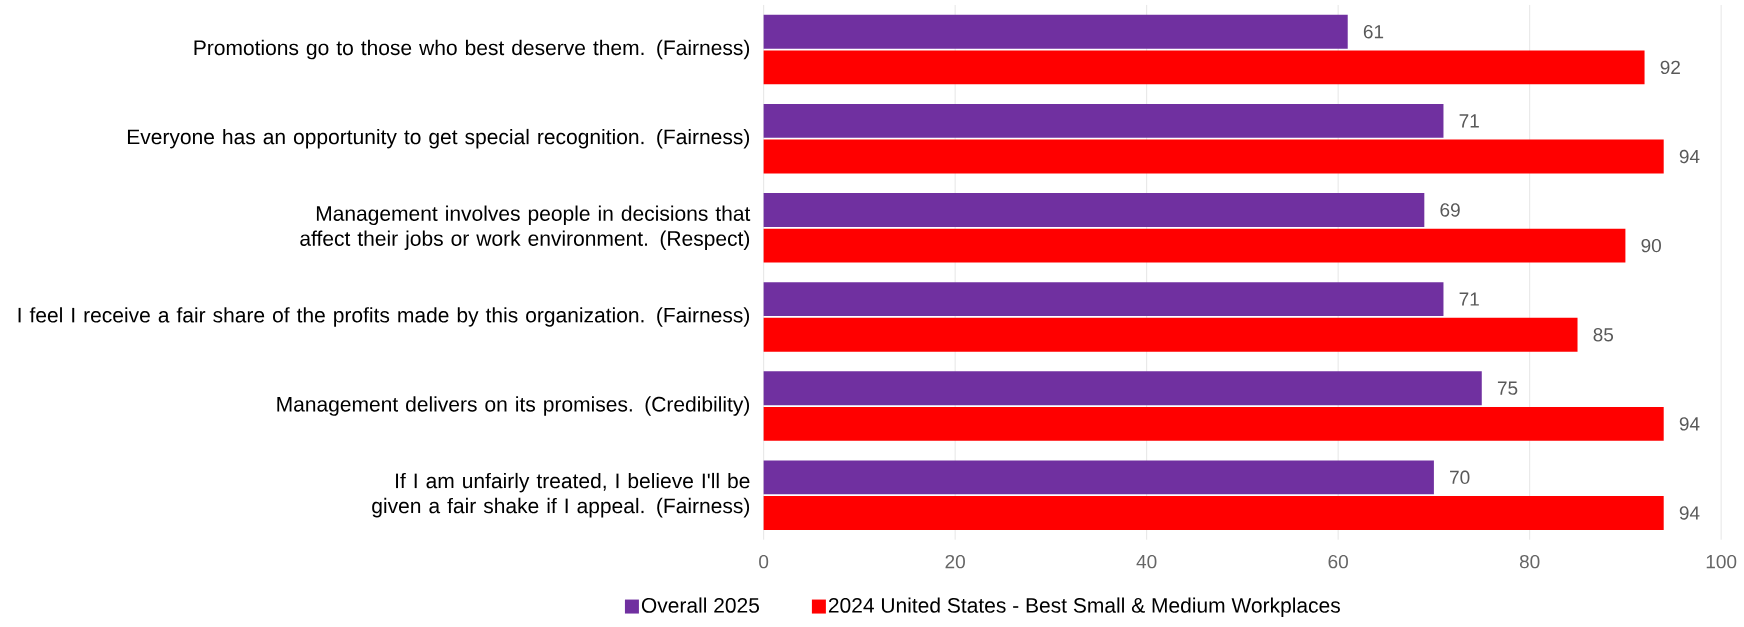  Describe the element at coordinates (1721, 562) in the screenshot. I see `x-tick-label: 100` at that location.